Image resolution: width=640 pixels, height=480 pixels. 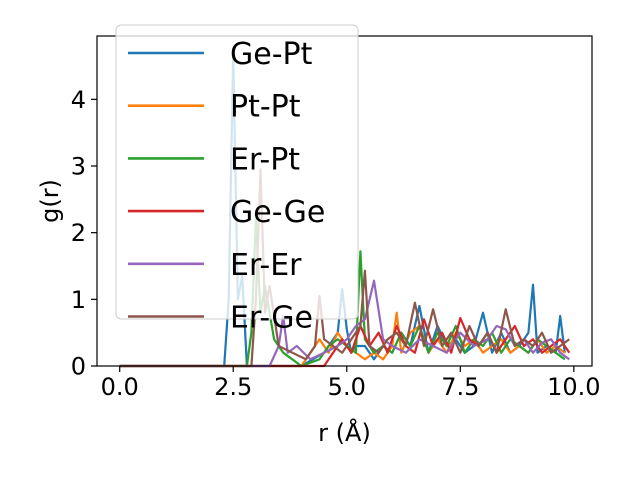 What do you see at coordinates (266, 265) in the screenshot?
I see `legend-label-er-er: Er-Er` at bounding box center [266, 265].